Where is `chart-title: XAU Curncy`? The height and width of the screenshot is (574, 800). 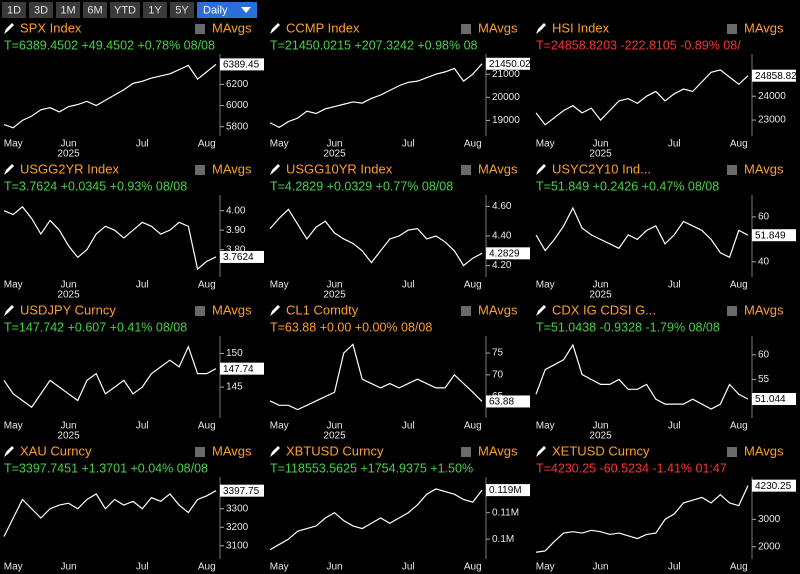
chart-title: XAU Curncy is located at coordinates (56, 450).